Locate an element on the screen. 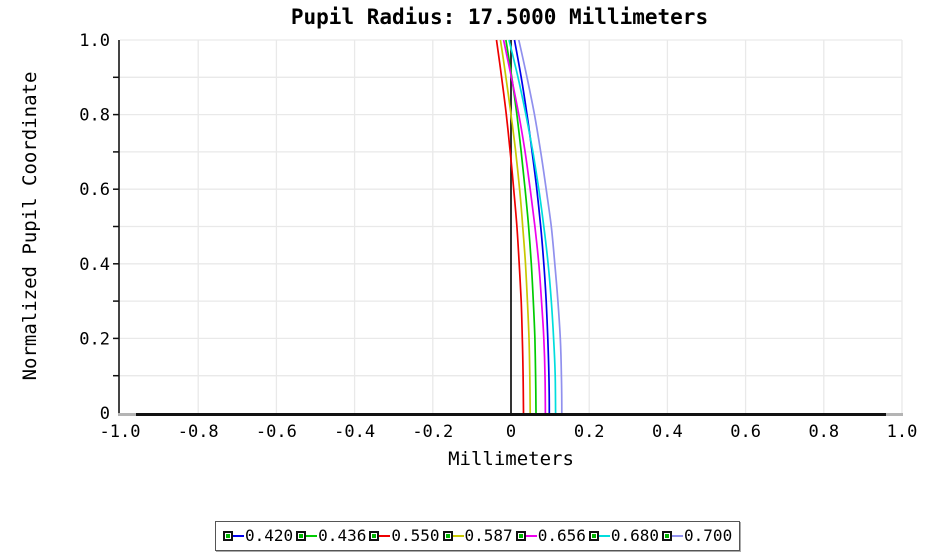 The image size is (937, 556). x-tick-label: 0.8 is located at coordinates (823, 432).